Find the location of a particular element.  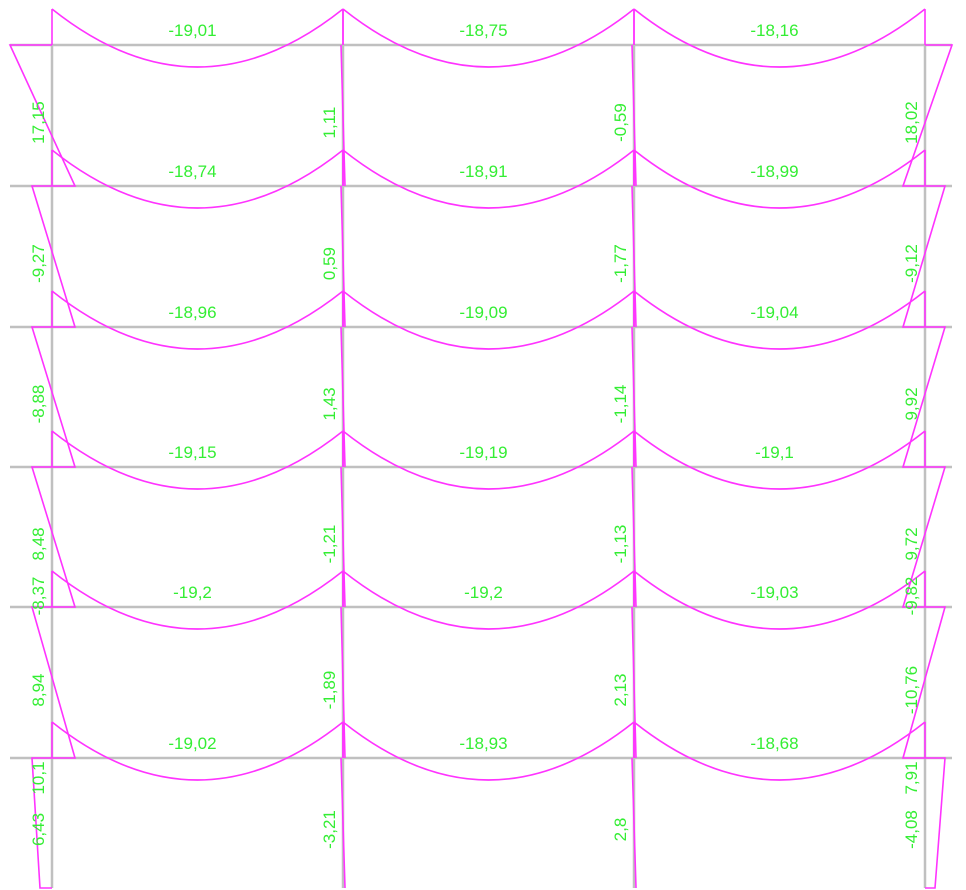

beam-moment-curve-l6-b2 is located at coordinates (488, 38).